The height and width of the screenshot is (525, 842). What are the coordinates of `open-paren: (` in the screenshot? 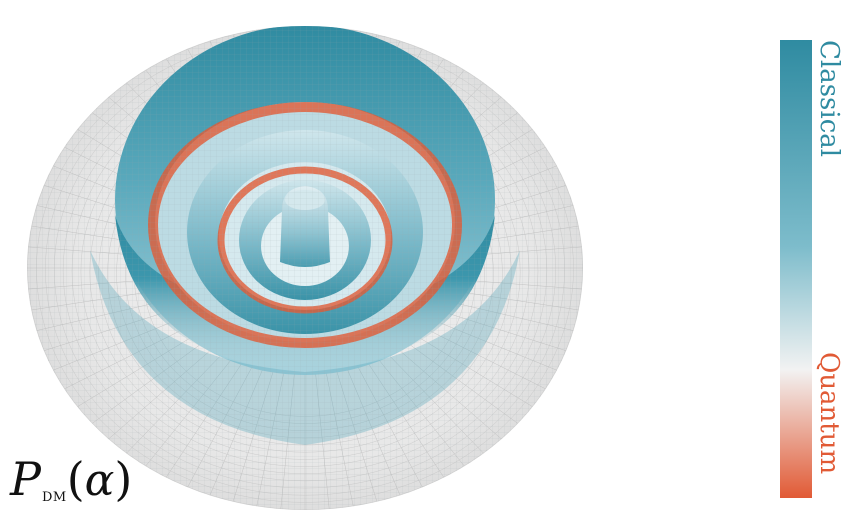 It's located at (75, 479).